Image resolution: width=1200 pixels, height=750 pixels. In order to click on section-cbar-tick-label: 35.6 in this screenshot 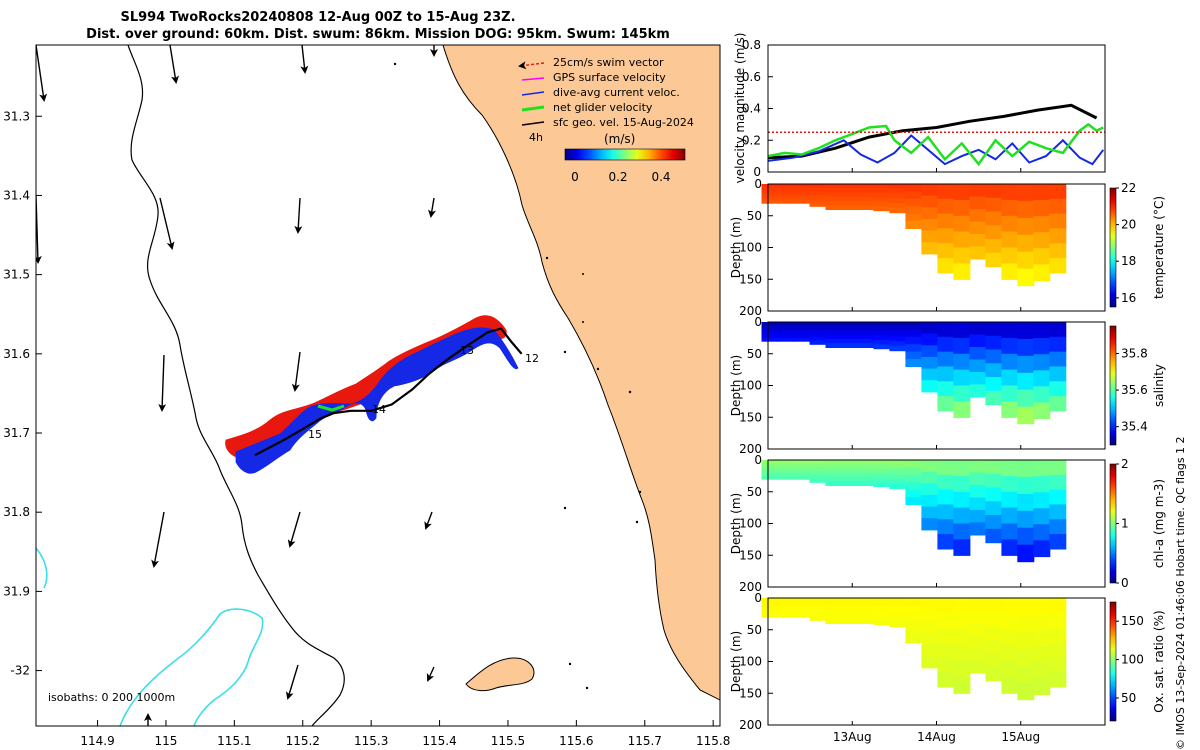, I will do `click(1134, 390)`.